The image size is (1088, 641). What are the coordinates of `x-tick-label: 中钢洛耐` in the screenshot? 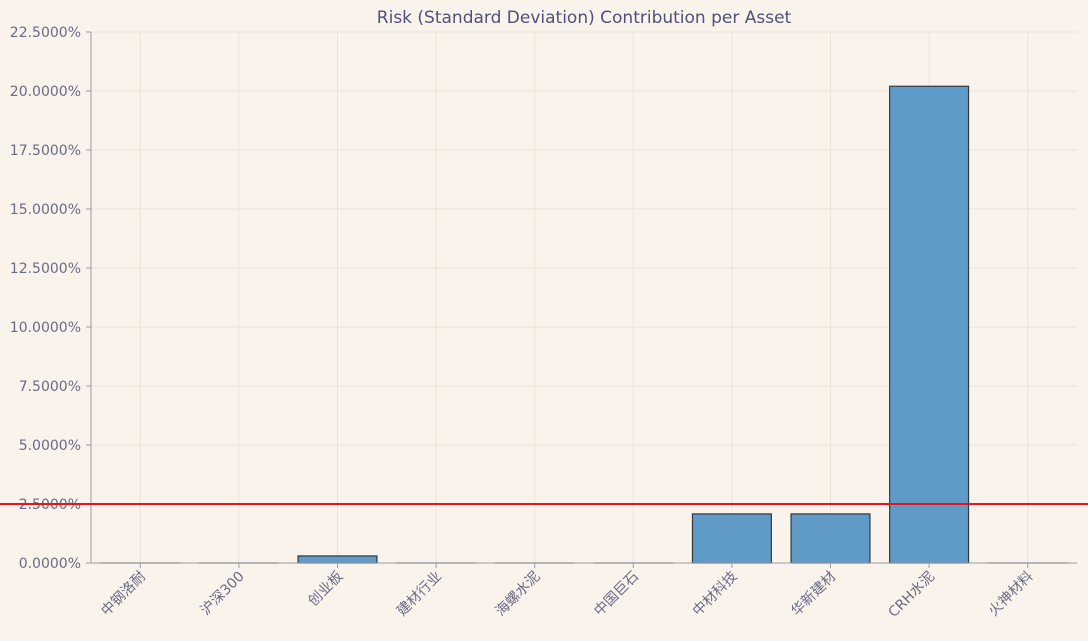 It's located at (123, 594).